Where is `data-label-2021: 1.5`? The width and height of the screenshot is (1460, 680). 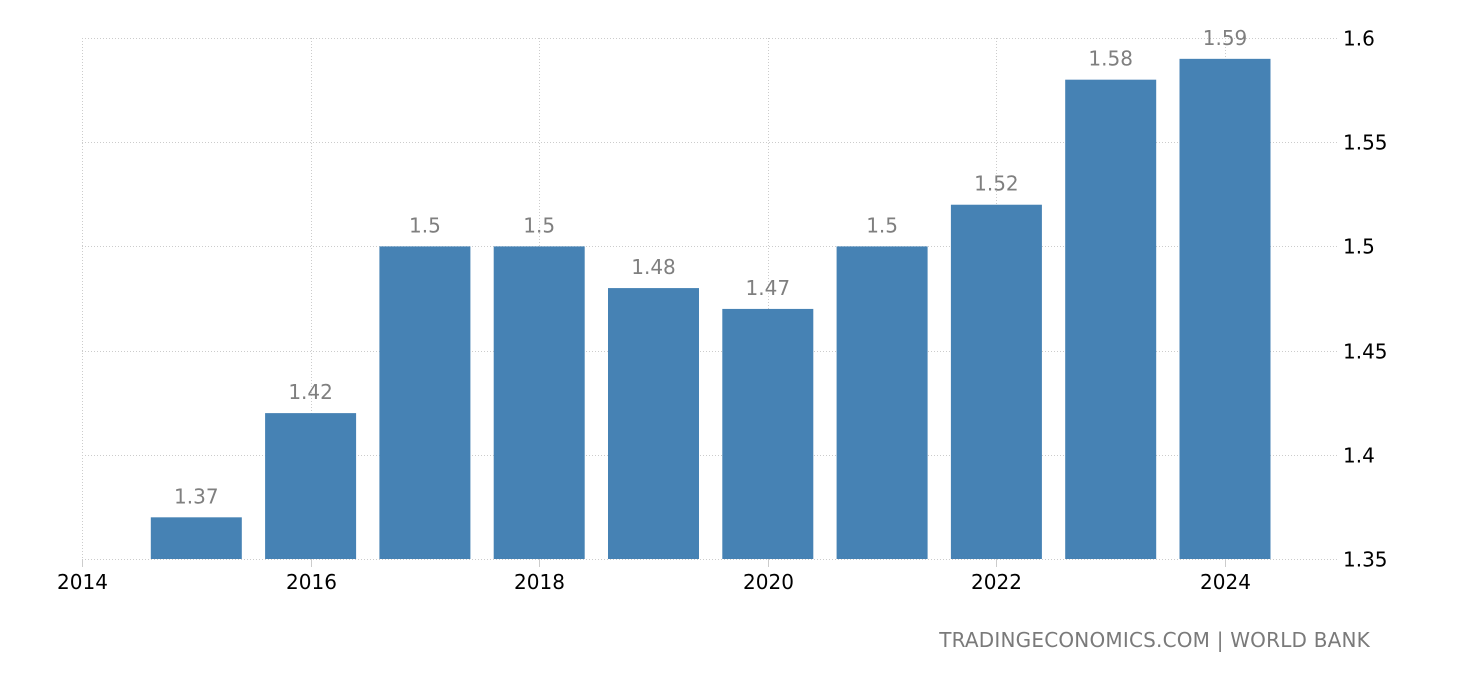 data-label-2021: 1.5 is located at coordinates (882, 225).